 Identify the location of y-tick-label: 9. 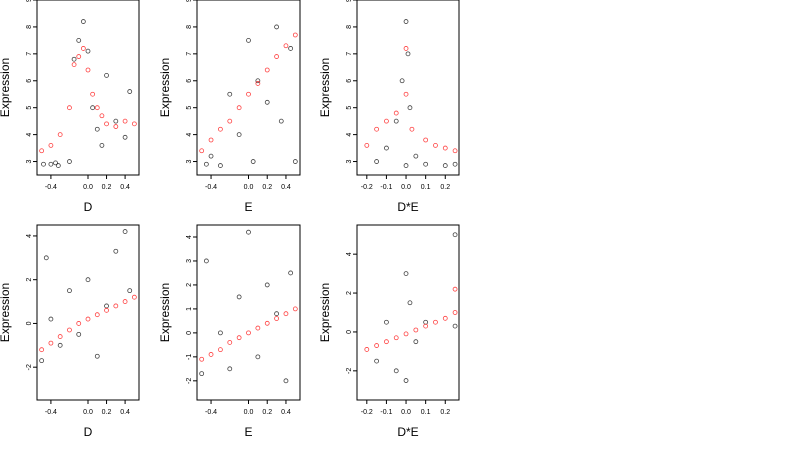
(29, 1).